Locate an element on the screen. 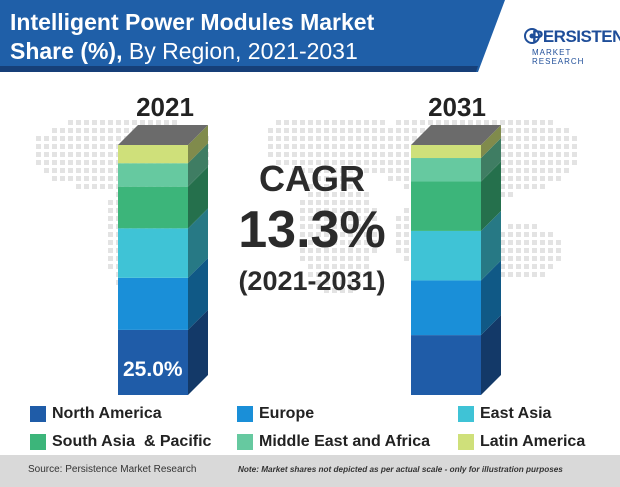 This screenshot has height=487, width=620. bar-segment-north-america-2031 is located at coordinates (446, 365).